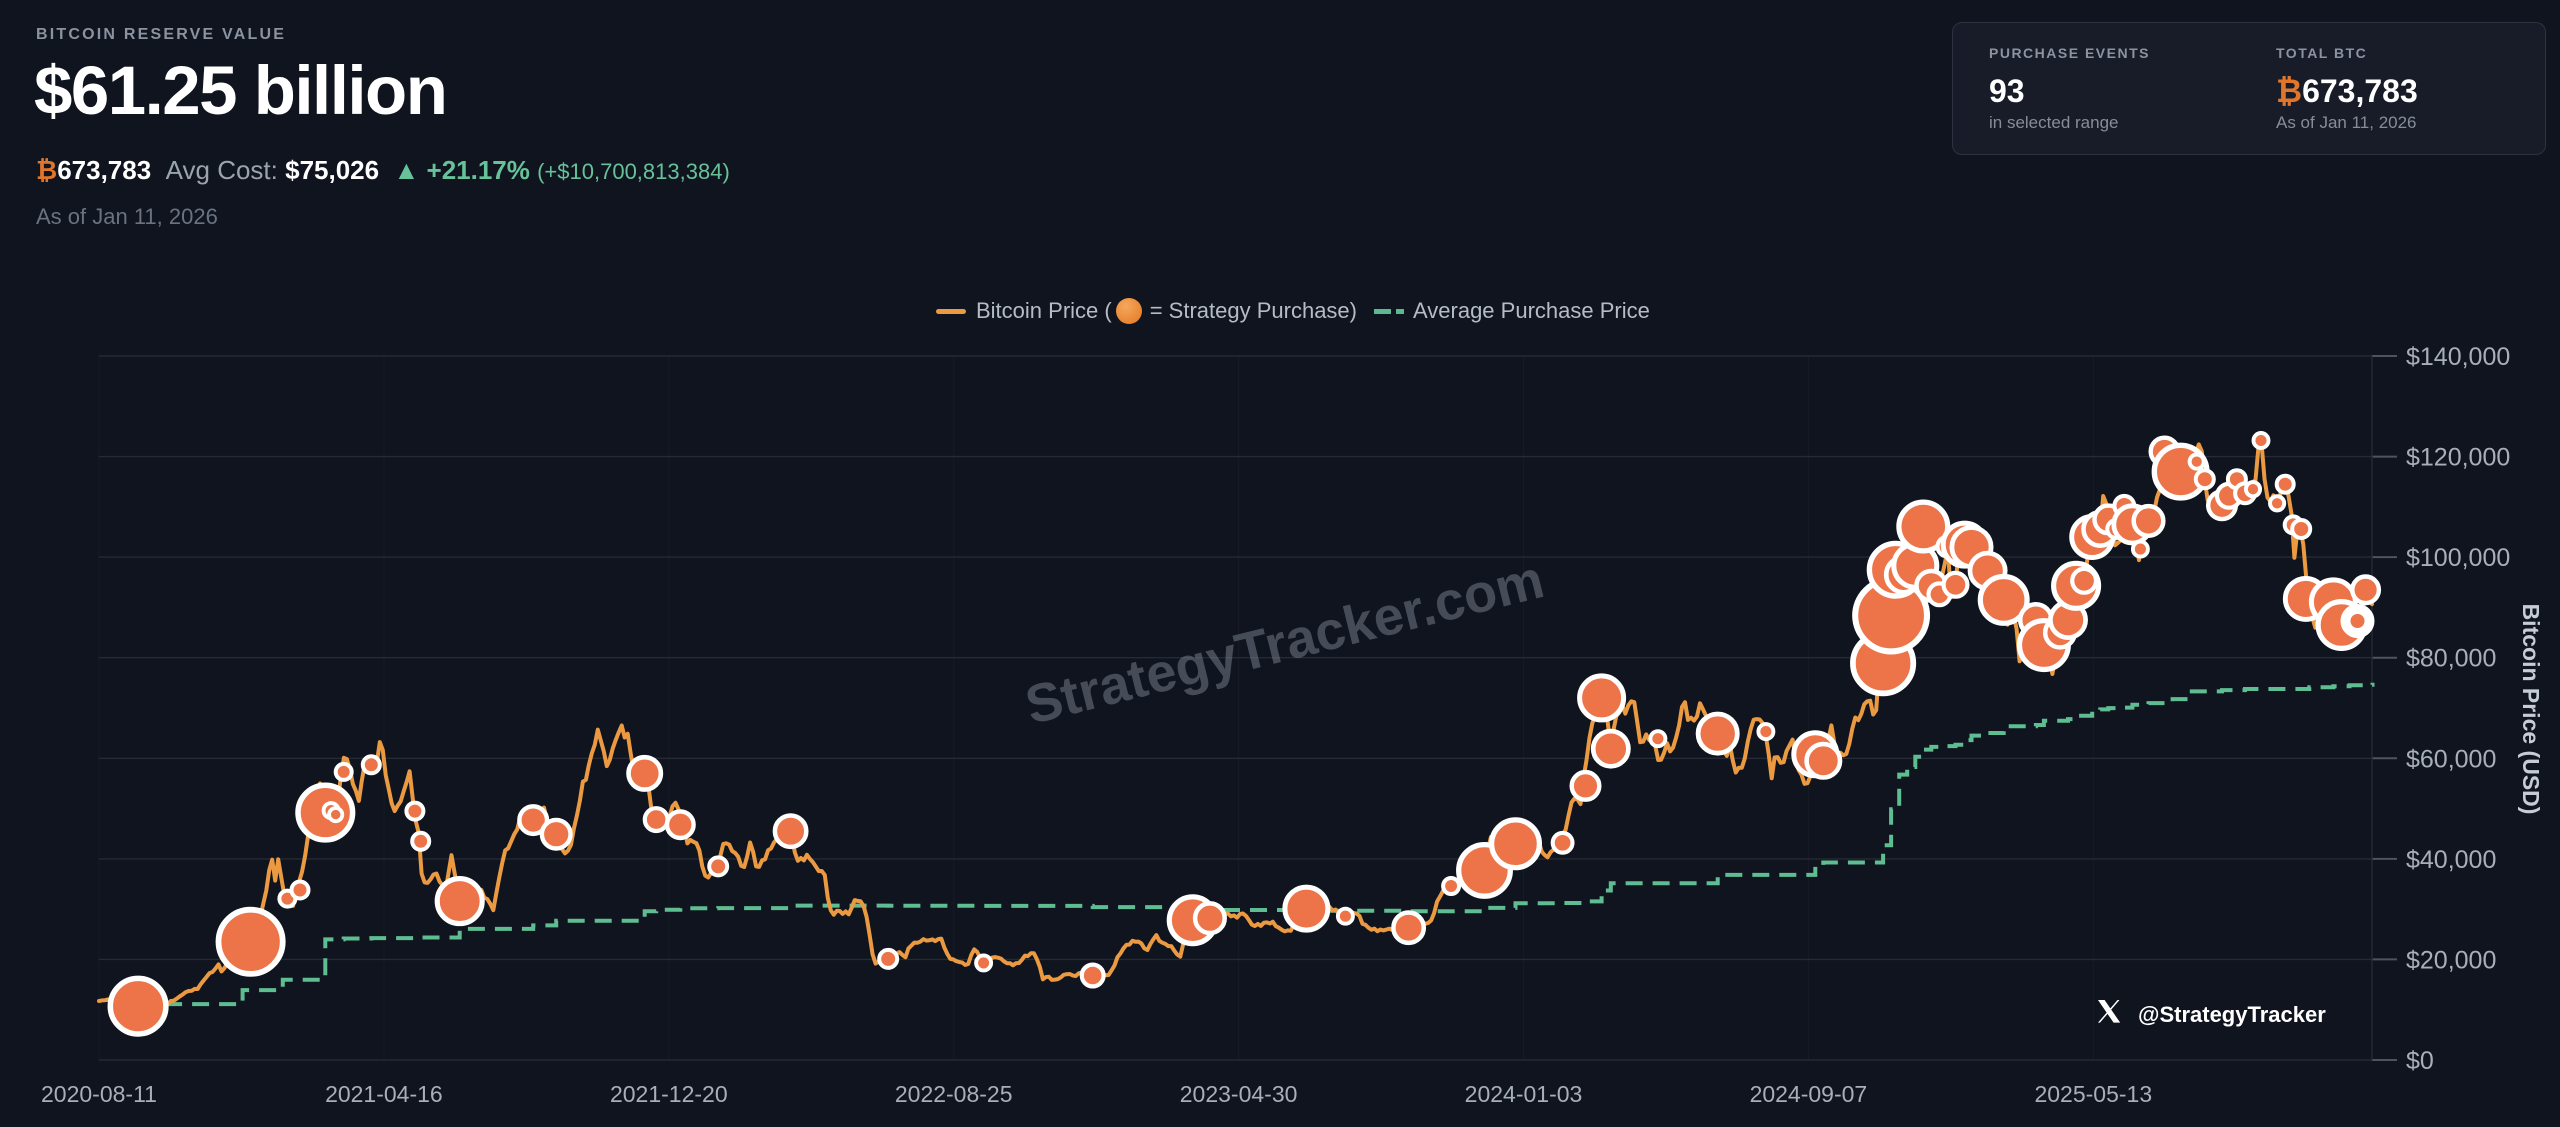 This screenshot has height=1127, width=2560. Describe the element at coordinates (2458, 357) in the screenshot. I see `svg-text: $140,000` at that location.